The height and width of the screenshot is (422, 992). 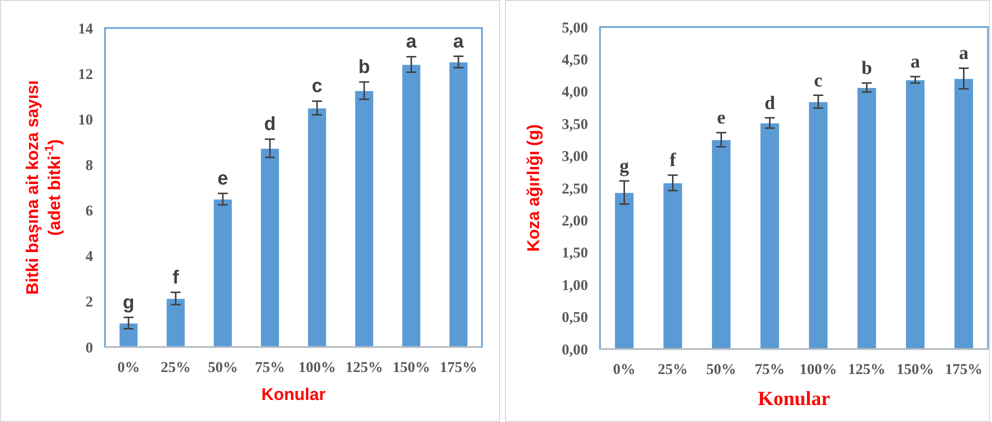 I want to click on y-tick-label: 0,00, so click(x=575, y=350).